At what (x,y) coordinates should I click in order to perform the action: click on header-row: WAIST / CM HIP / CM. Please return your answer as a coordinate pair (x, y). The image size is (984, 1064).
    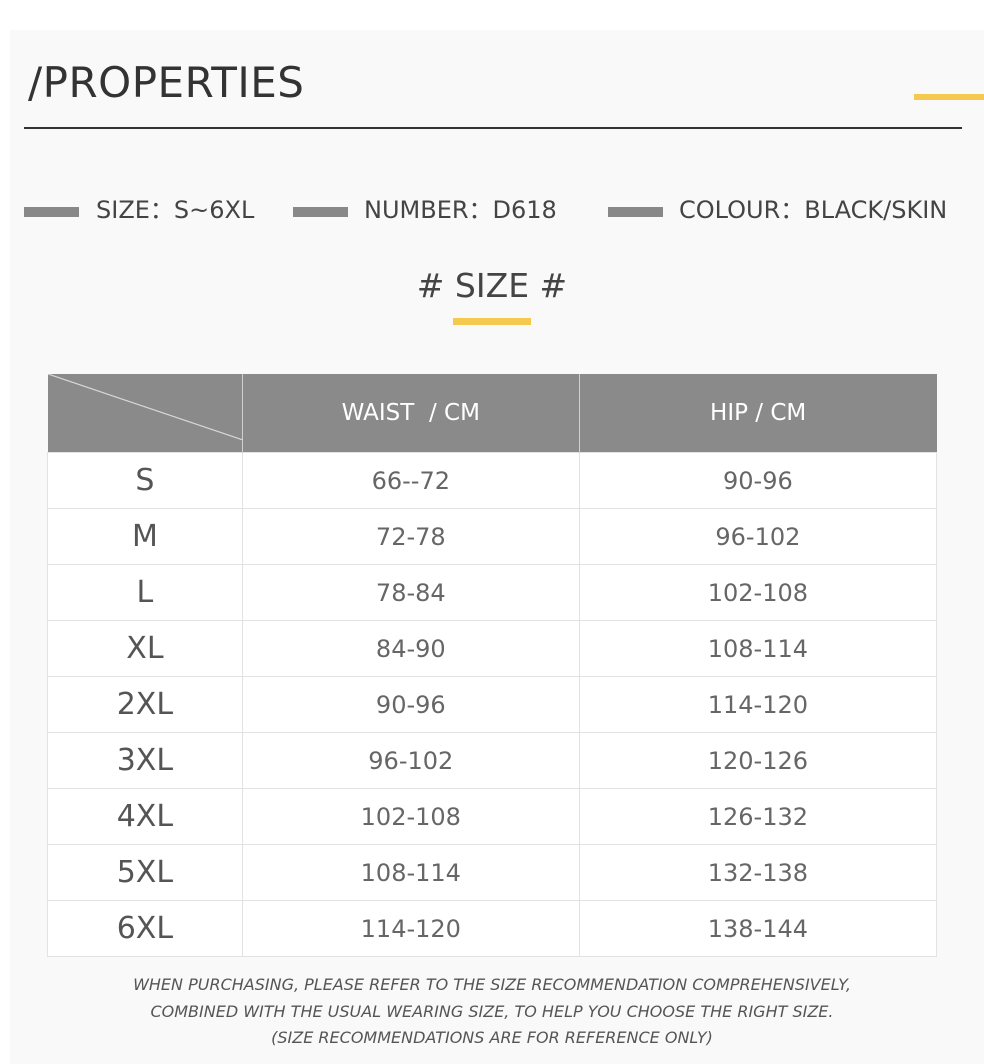
    Looking at the image, I should click on (492, 413).